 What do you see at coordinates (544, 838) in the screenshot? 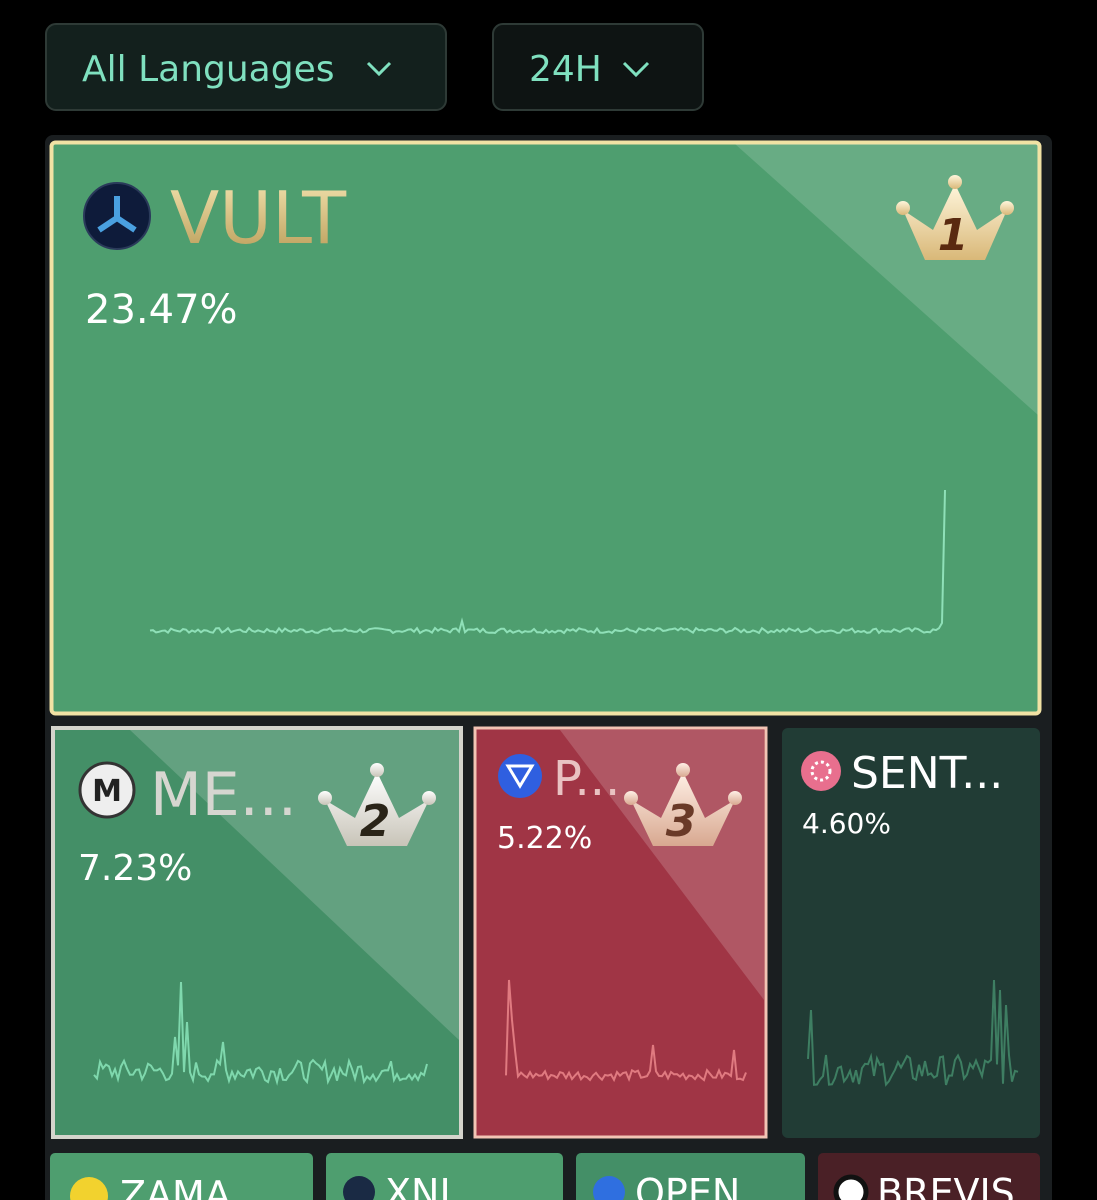
I see `token-change: 5.22%` at bounding box center [544, 838].